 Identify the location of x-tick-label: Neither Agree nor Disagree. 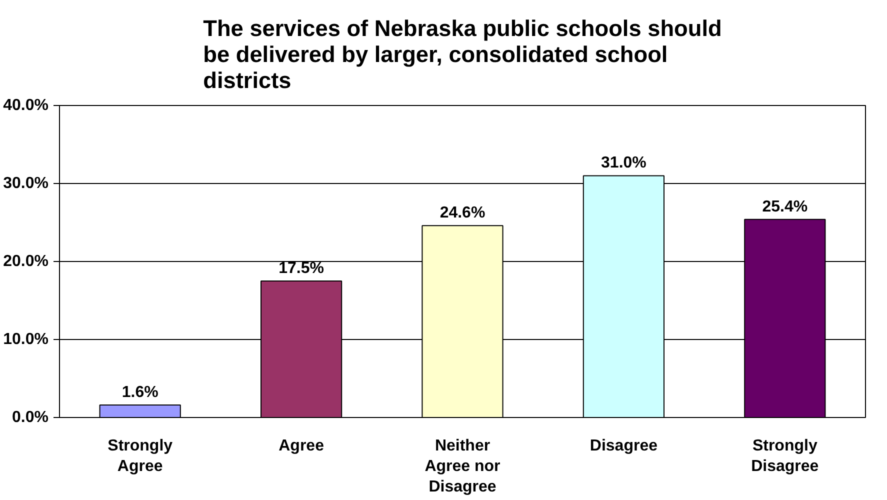
(462, 467).